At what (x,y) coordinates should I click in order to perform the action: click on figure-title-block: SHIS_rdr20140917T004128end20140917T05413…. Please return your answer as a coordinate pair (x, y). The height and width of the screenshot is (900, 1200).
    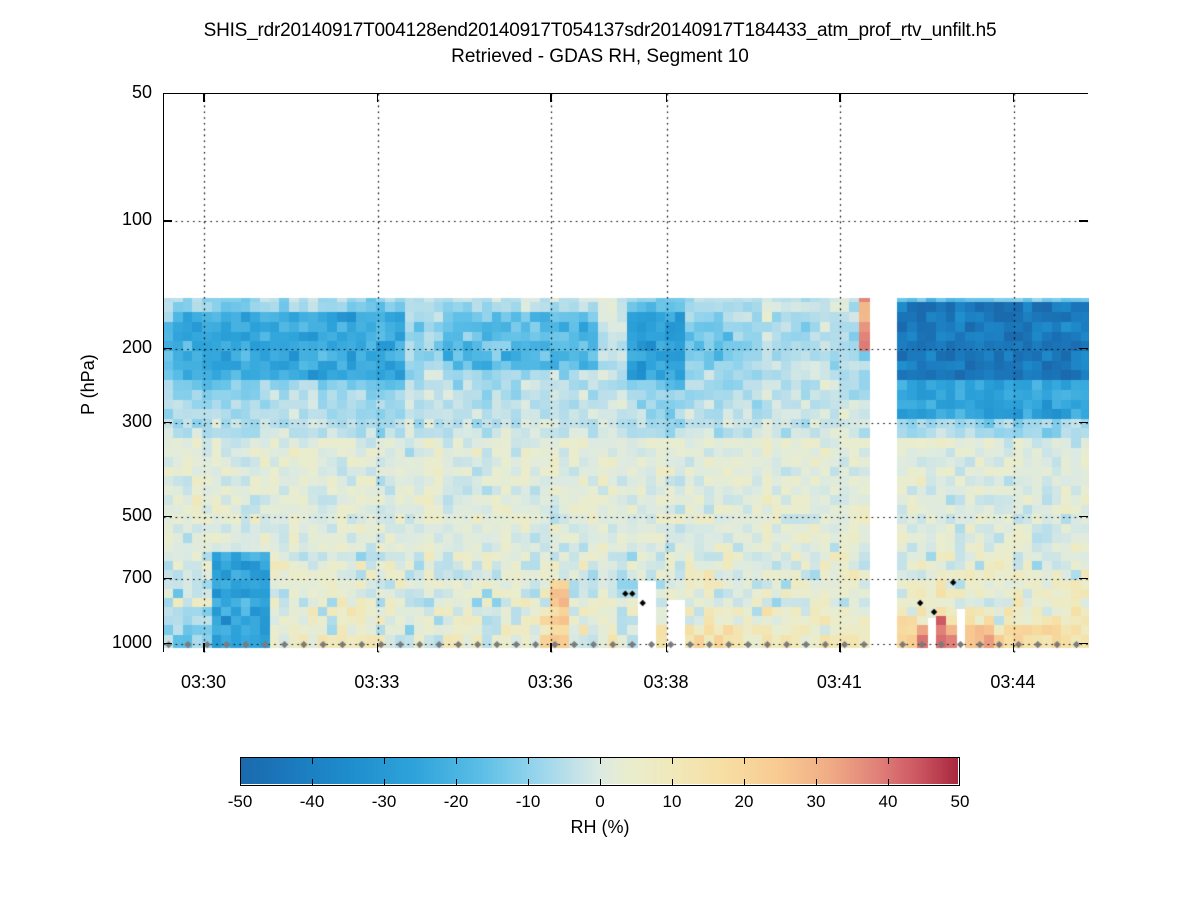
    Looking at the image, I should click on (600, 44).